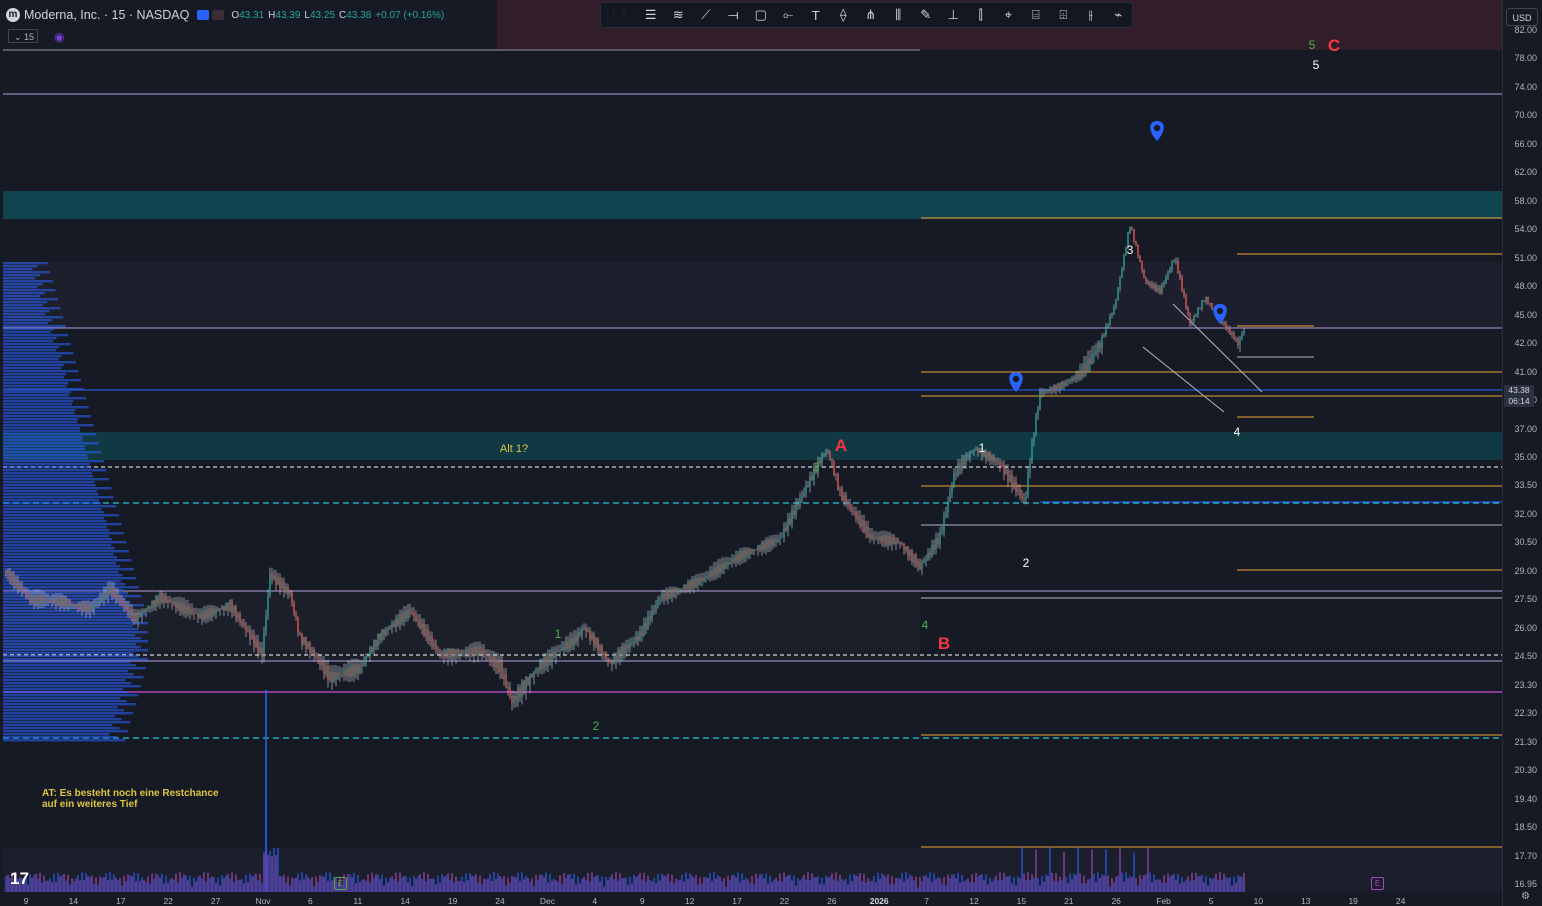  What do you see at coordinates (1377, 883) in the screenshot?
I see `earnings-upcoming-icon: E` at bounding box center [1377, 883].